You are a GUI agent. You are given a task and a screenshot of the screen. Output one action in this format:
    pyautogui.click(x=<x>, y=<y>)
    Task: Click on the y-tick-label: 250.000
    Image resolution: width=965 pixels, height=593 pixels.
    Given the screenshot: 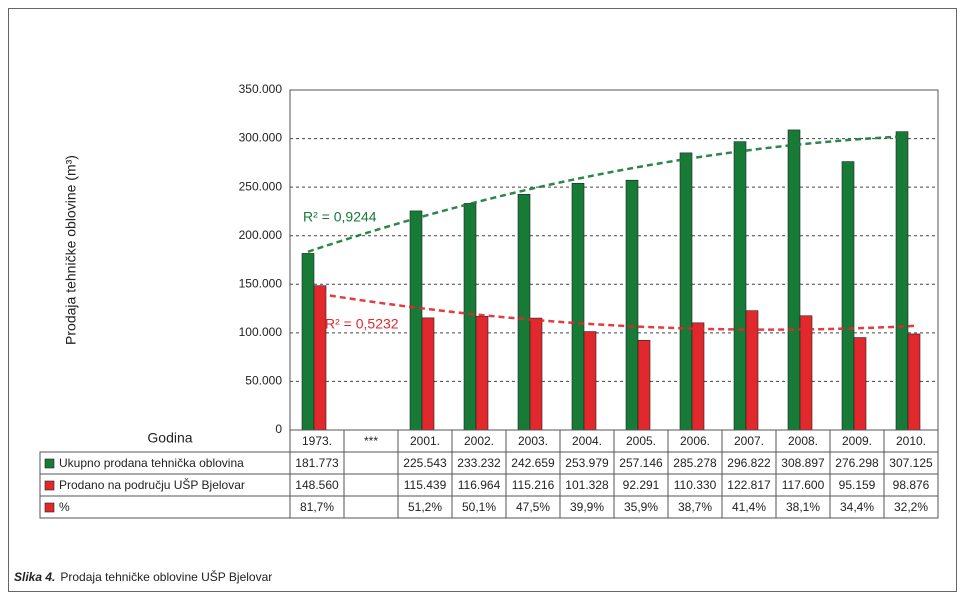 What is the action you would take?
    pyautogui.click(x=261, y=186)
    